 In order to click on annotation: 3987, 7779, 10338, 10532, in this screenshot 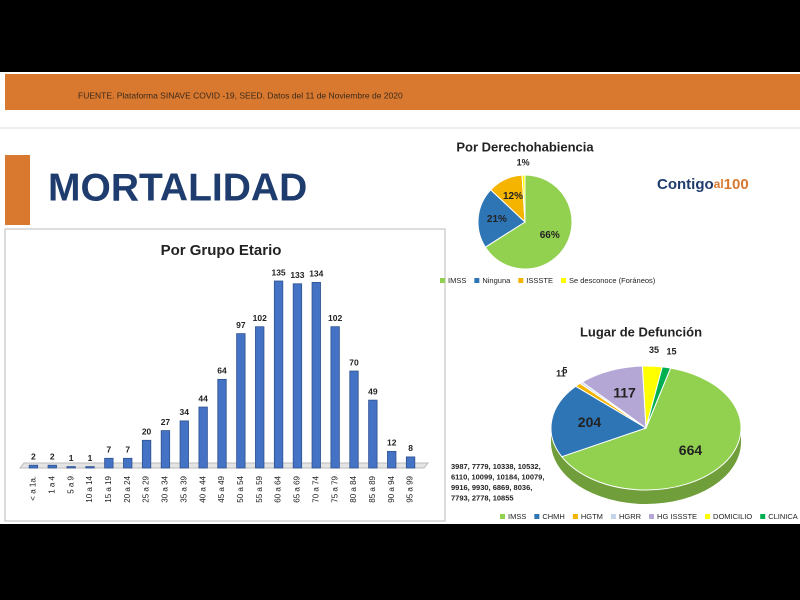, I will do `click(496, 466)`.